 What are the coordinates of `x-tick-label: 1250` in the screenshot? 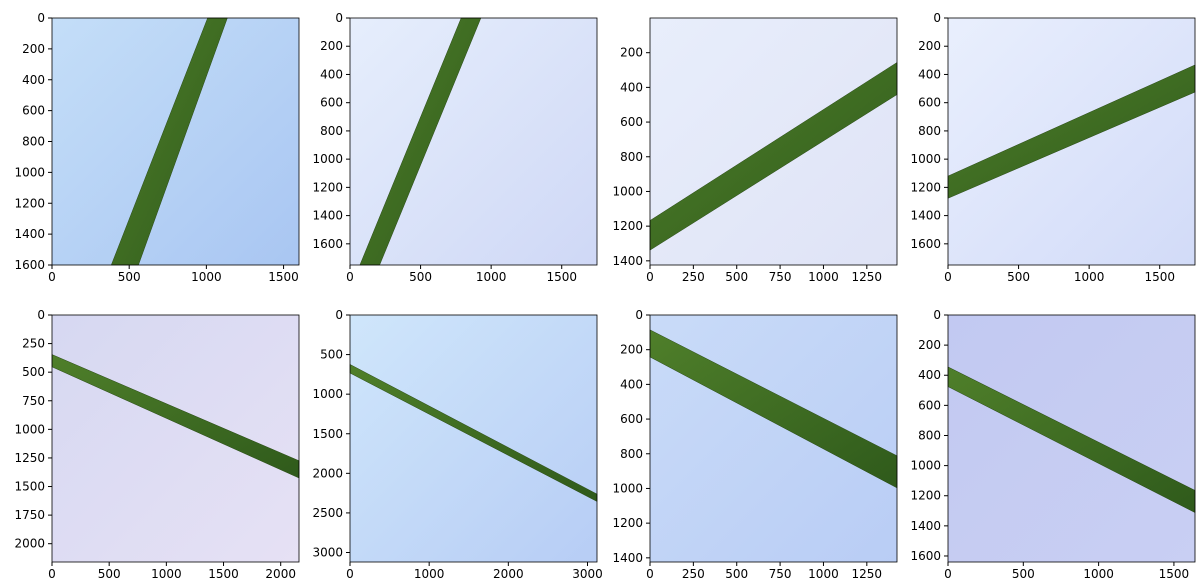 It's located at (867, 574).